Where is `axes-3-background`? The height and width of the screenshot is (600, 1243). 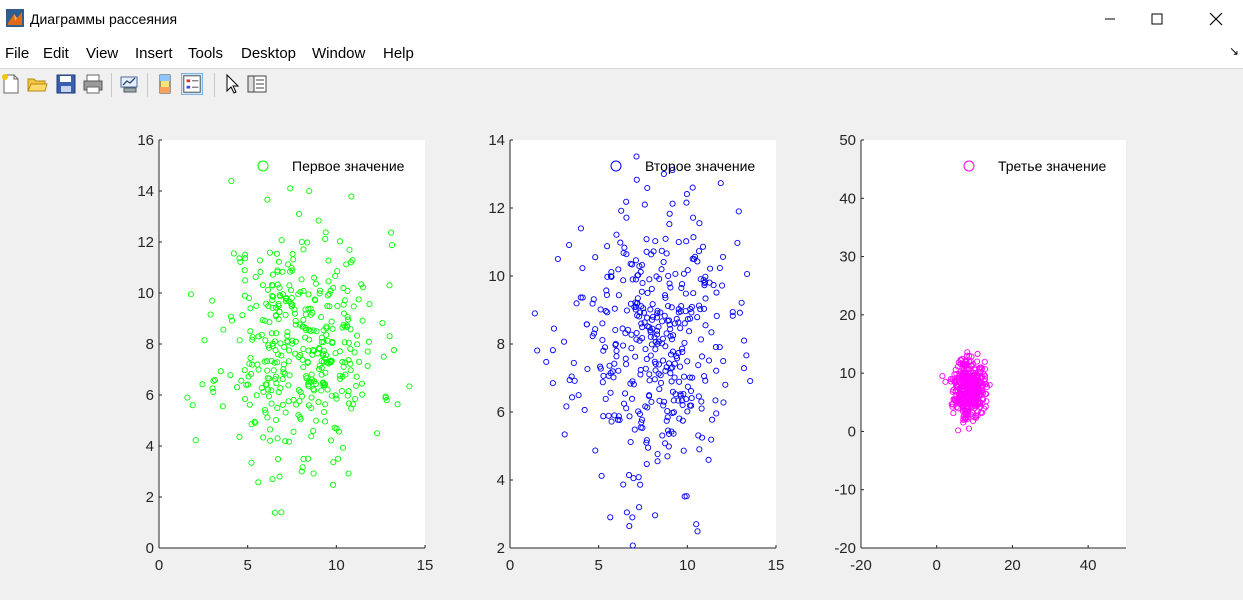 axes-3-background is located at coordinates (993, 344).